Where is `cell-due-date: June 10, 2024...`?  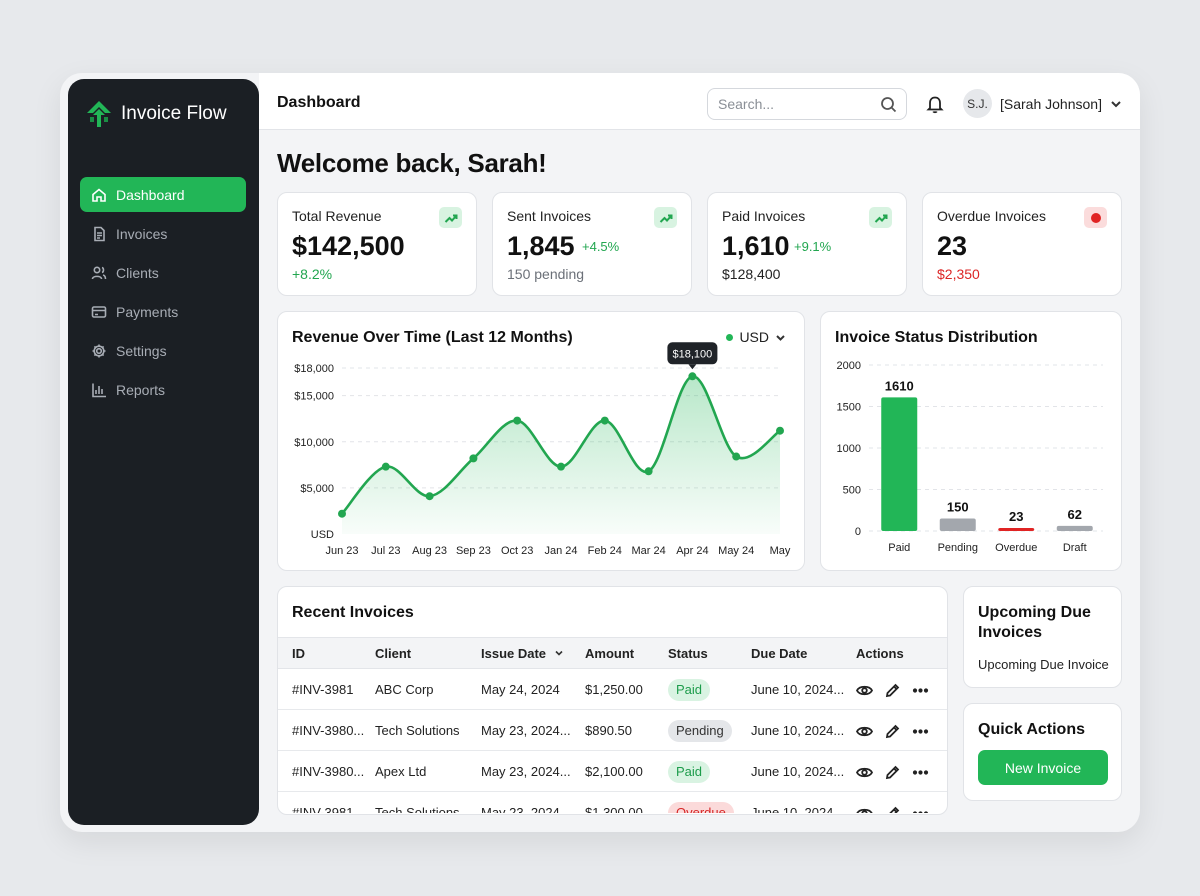
cell-due-date: June 10, 2024... is located at coordinates (798, 689).